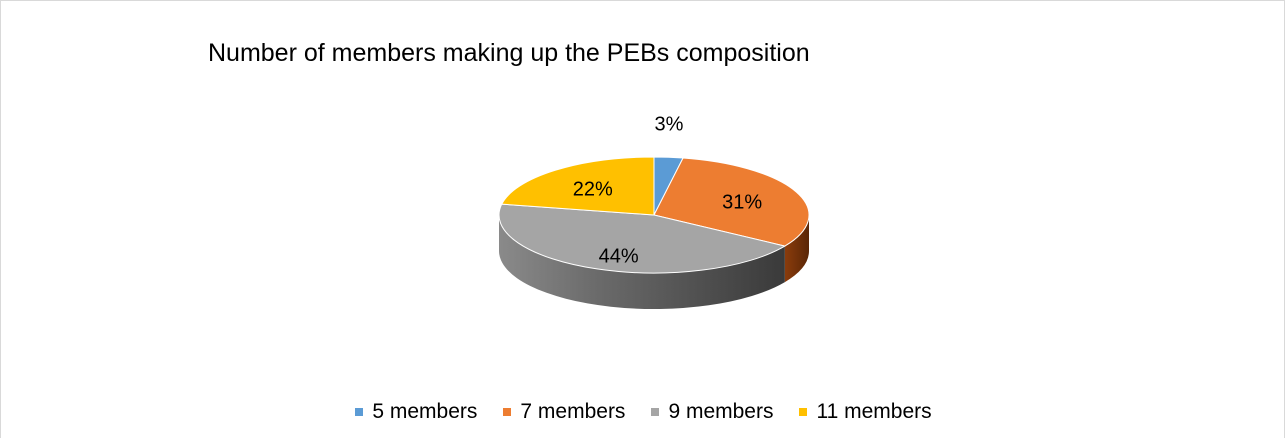 The width and height of the screenshot is (1285, 440). I want to click on data-label-5-members: 3%, so click(669, 124).